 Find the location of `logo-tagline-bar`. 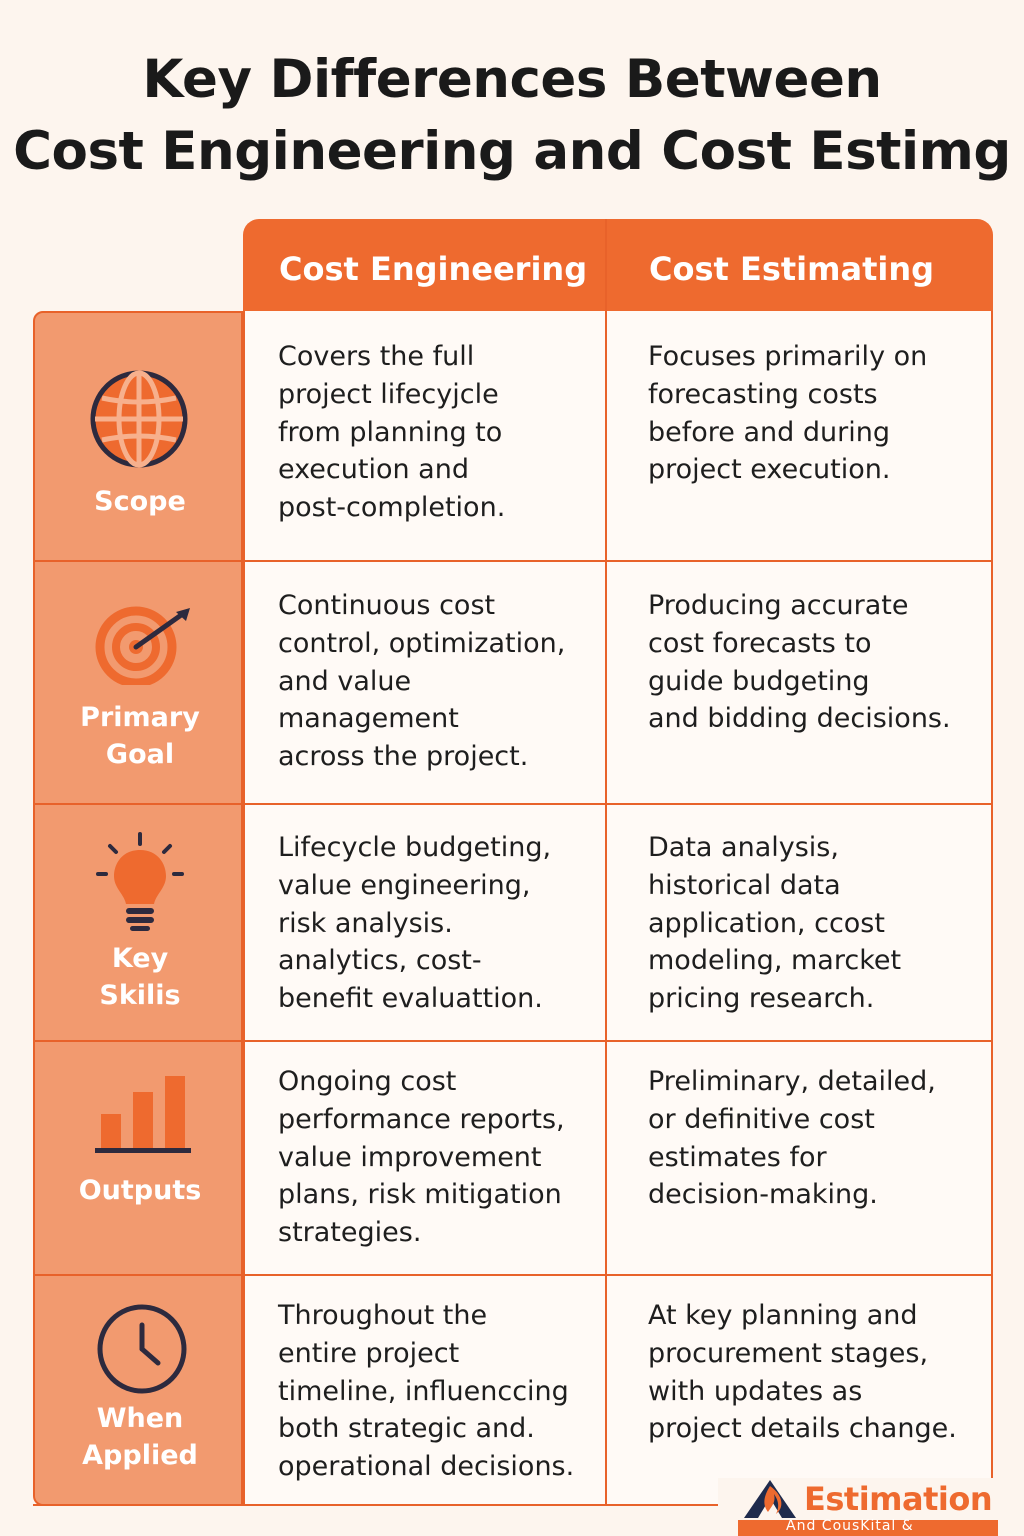

logo-tagline-bar is located at coordinates (868, 1528).